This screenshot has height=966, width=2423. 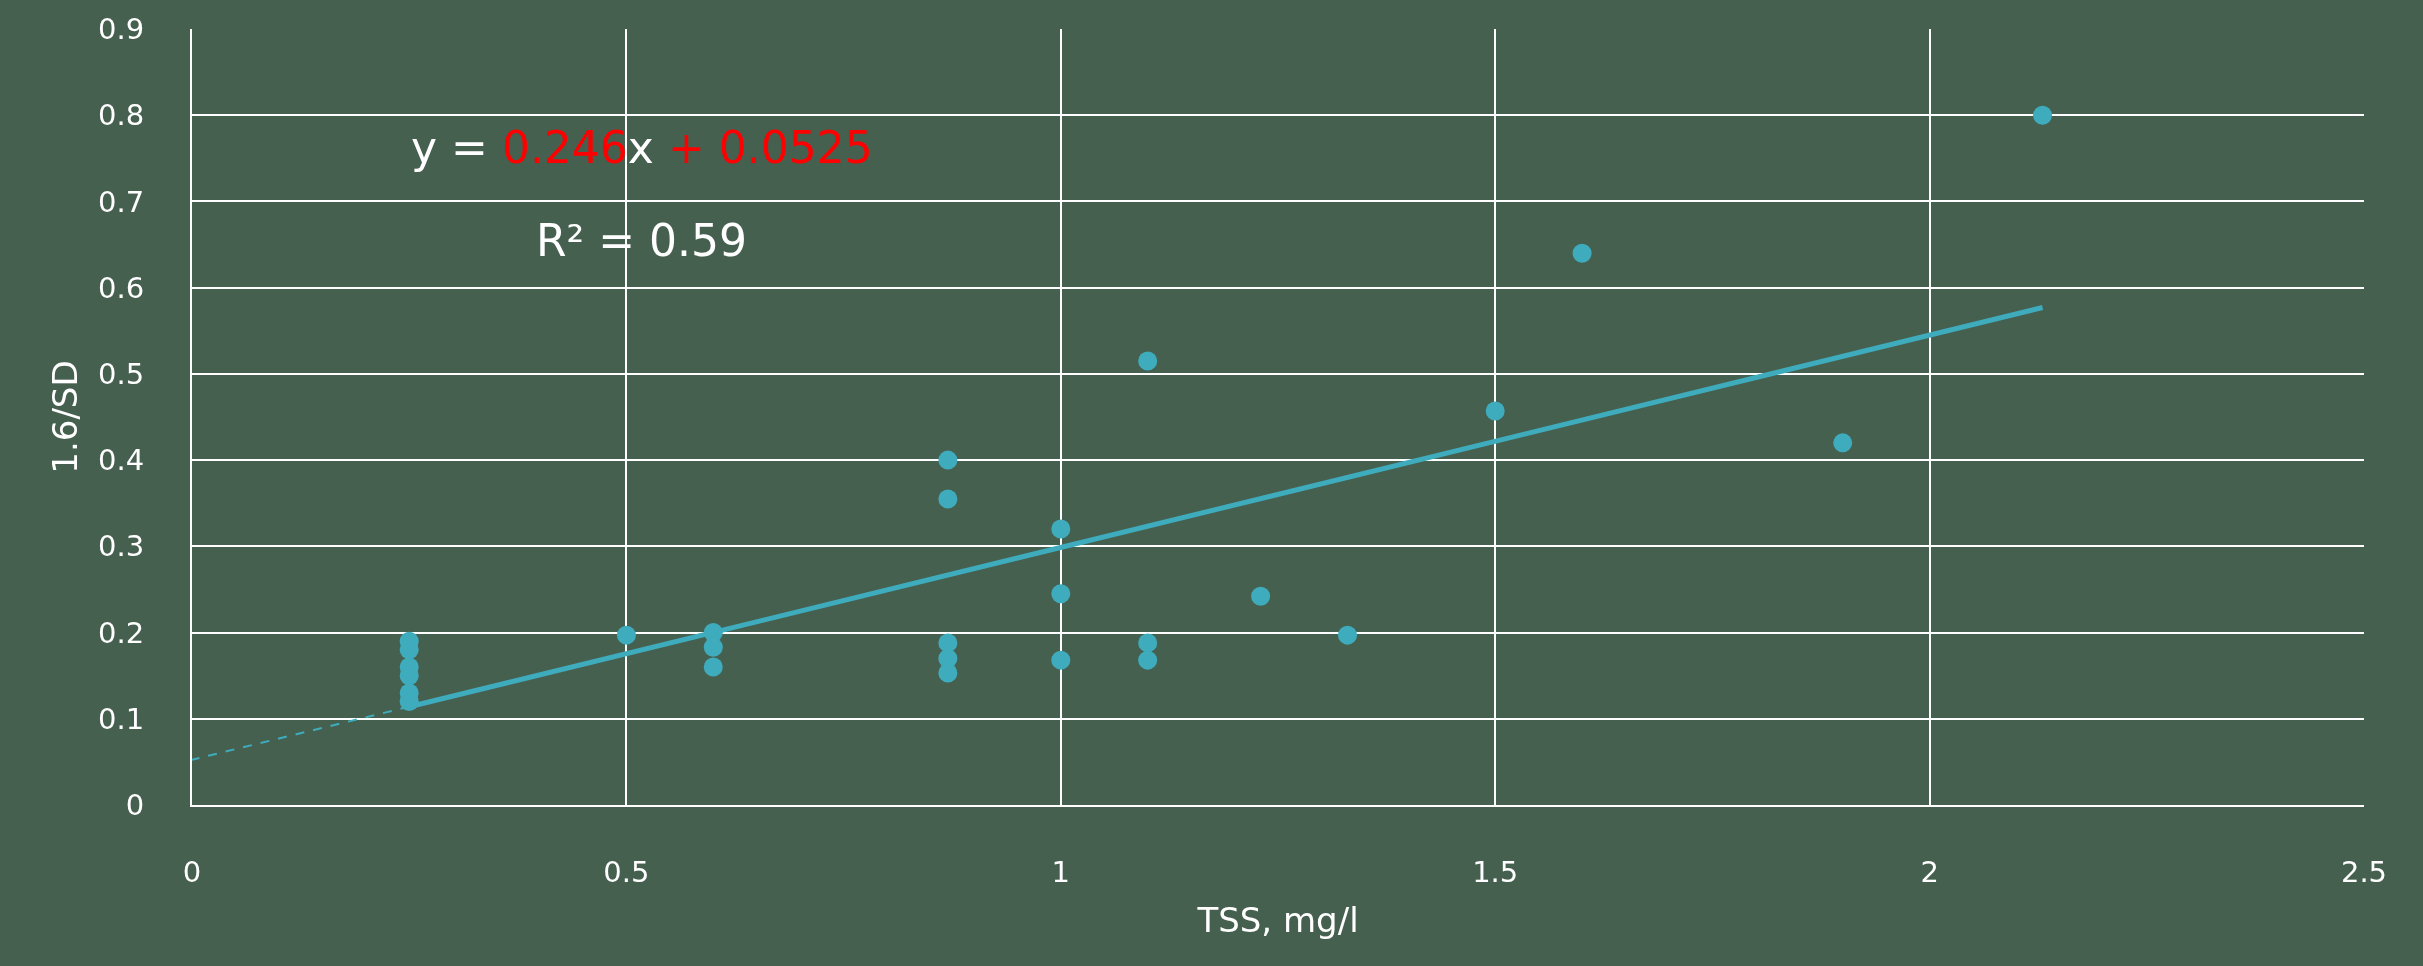 I want to click on y-tick-label: 0.7, so click(x=121, y=201).